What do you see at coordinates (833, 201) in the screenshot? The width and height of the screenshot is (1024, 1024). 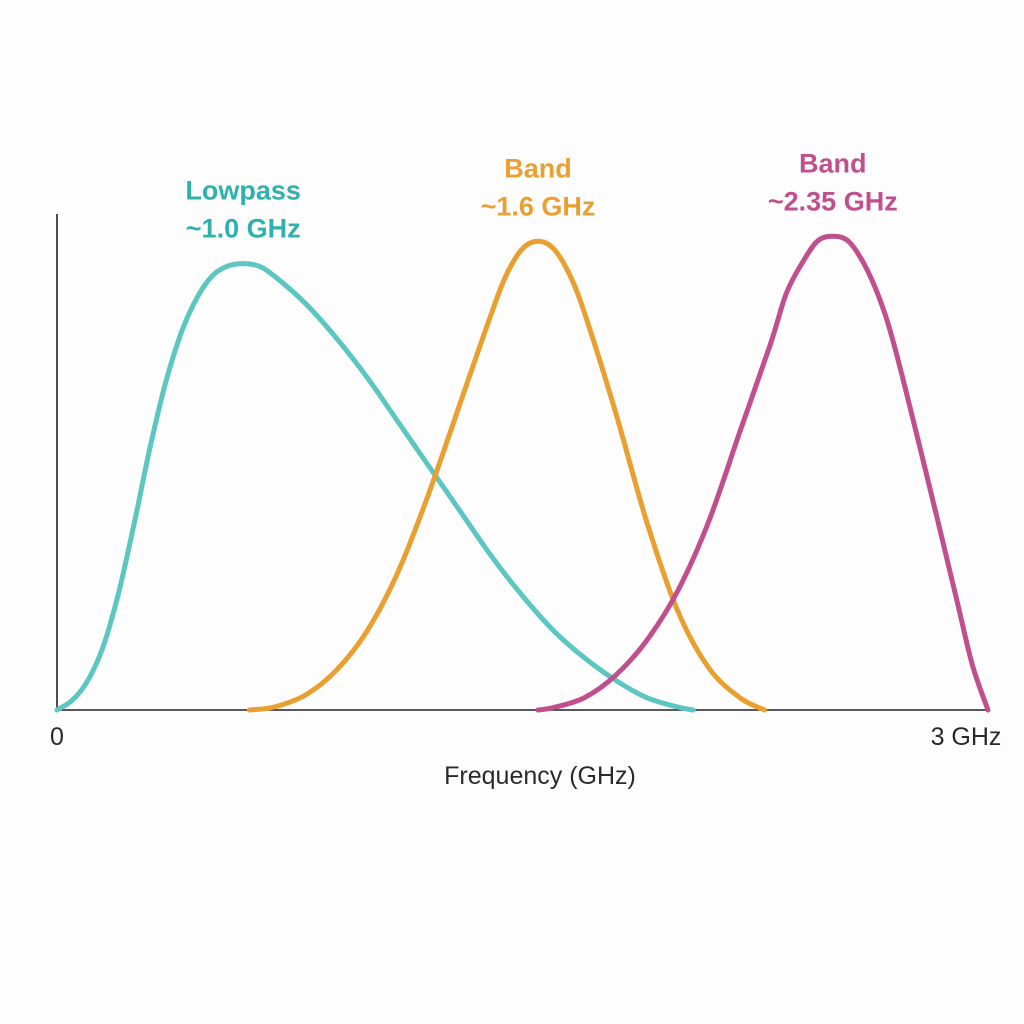 I see `series-label-3-line-2: ~2.35 GHz` at bounding box center [833, 201].